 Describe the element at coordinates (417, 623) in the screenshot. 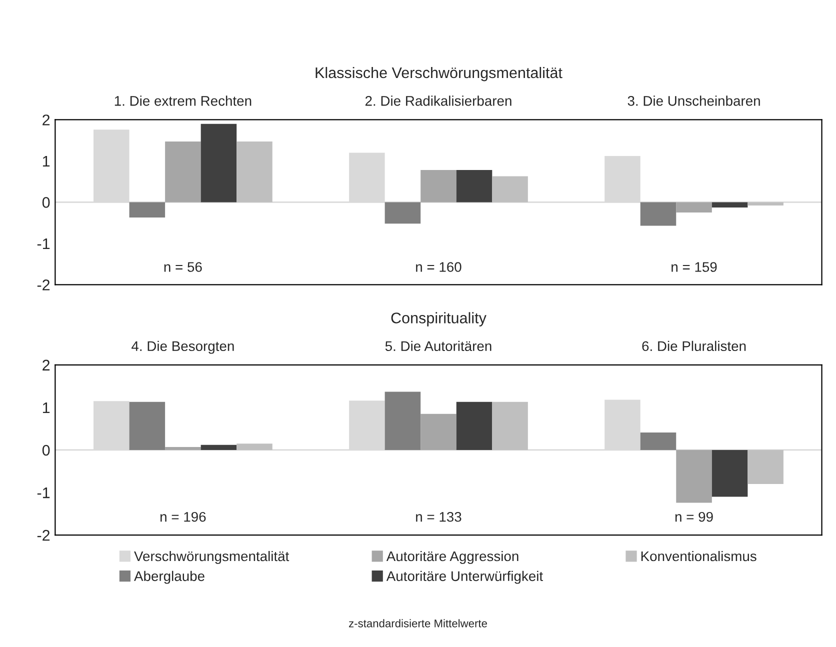

I see `text: z-standardisierte Mittelwerte` at that location.